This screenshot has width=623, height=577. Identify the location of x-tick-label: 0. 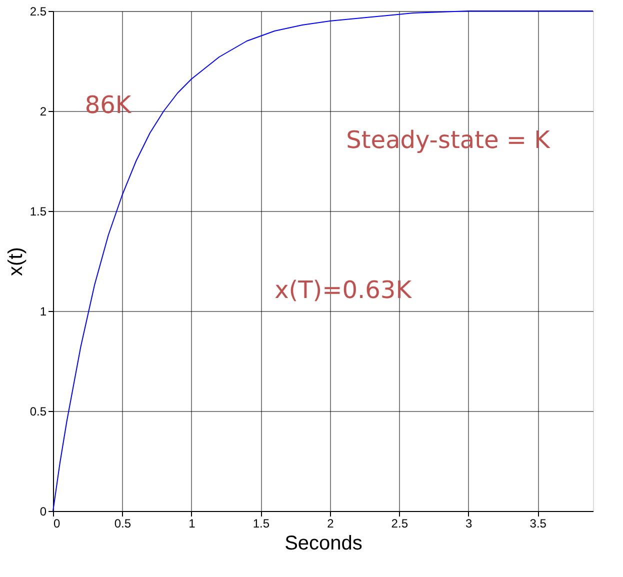
(57, 523).